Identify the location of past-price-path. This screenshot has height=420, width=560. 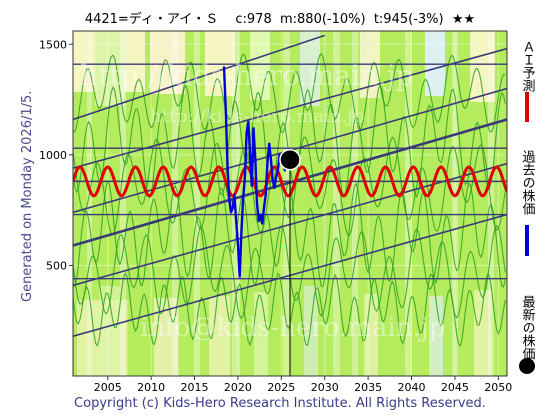
(256, 172).